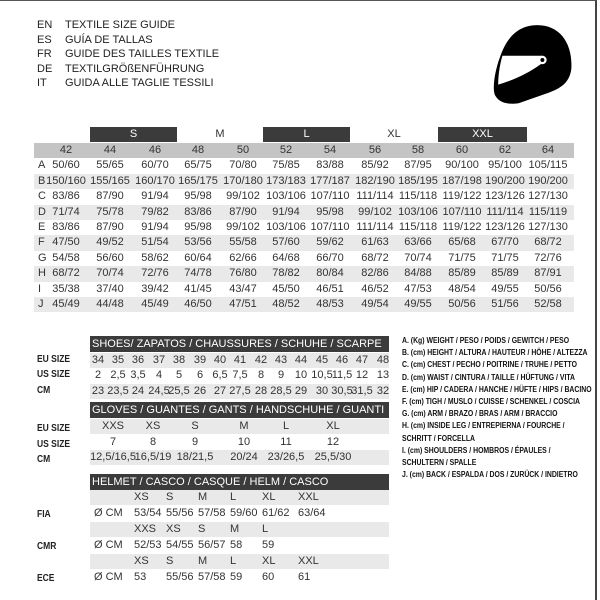 The height and width of the screenshot is (600, 600). What do you see at coordinates (203, 497) in the screenshot?
I see `helmet-size-label: M` at bounding box center [203, 497].